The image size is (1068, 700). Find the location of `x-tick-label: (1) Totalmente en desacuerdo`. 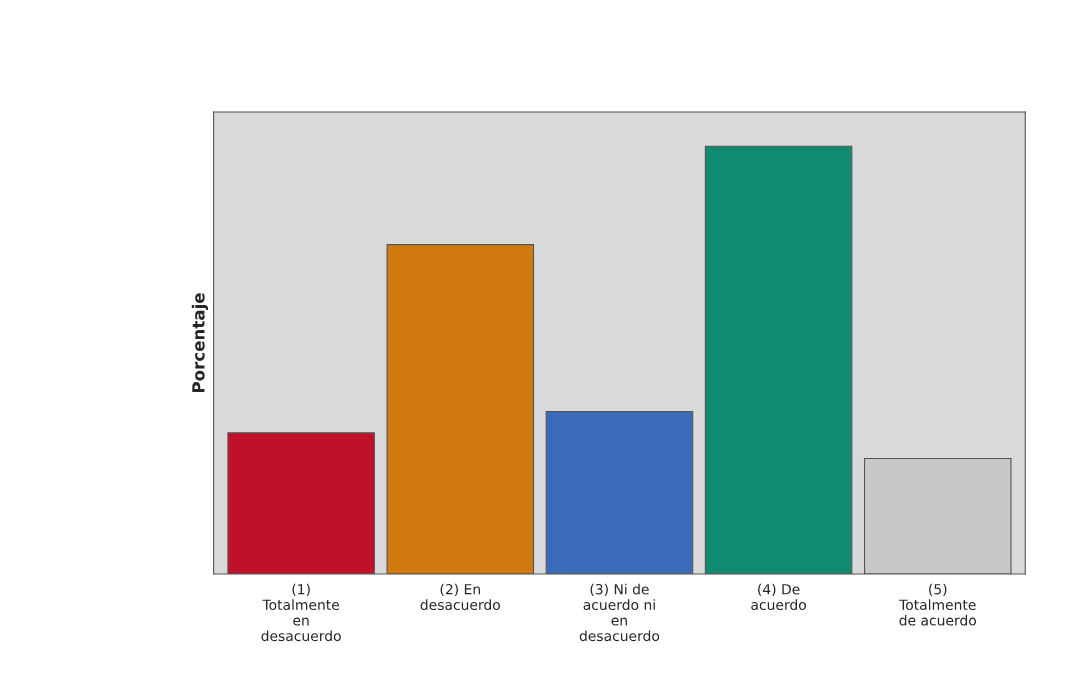

x-tick-label: (1) Totalmente en desacuerdo is located at coordinates (301, 612).